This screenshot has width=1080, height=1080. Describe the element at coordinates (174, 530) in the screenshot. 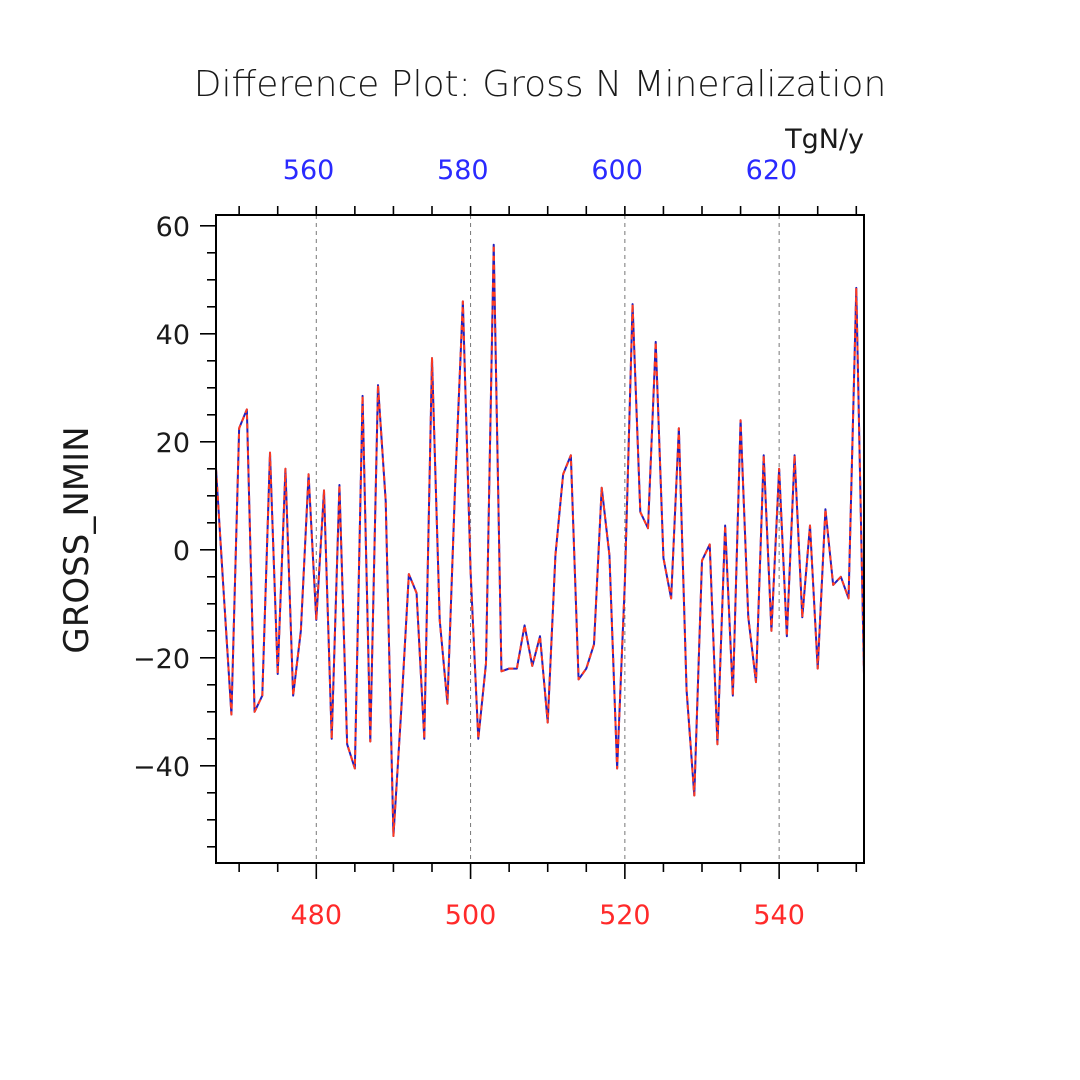

I see `y-axis-ticks: 60 40 20 0 −20 −40` at that location.